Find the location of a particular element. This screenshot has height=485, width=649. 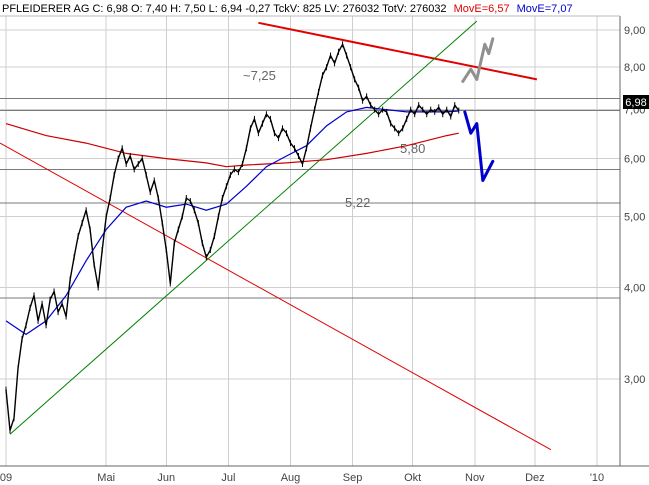

y-tick-label: 4,00 is located at coordinates (634, 288).